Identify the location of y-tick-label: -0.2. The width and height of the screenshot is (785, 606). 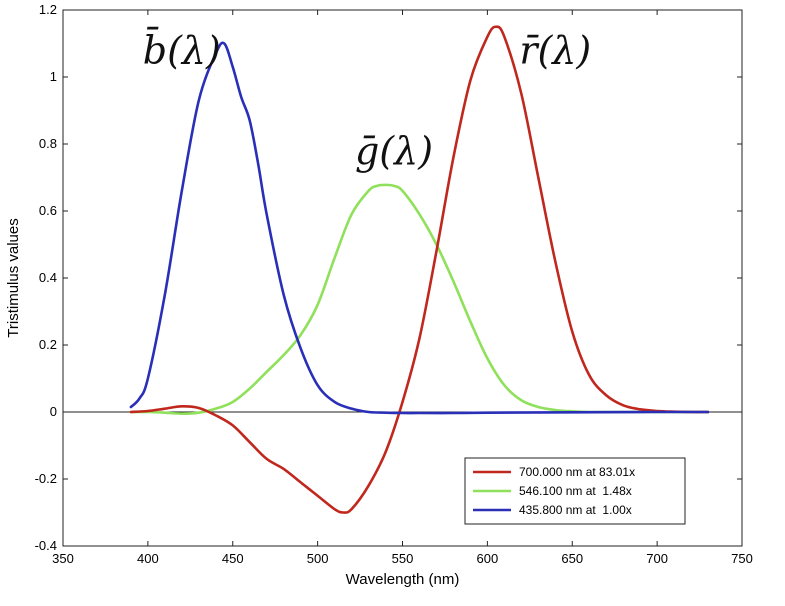
(46, 478).